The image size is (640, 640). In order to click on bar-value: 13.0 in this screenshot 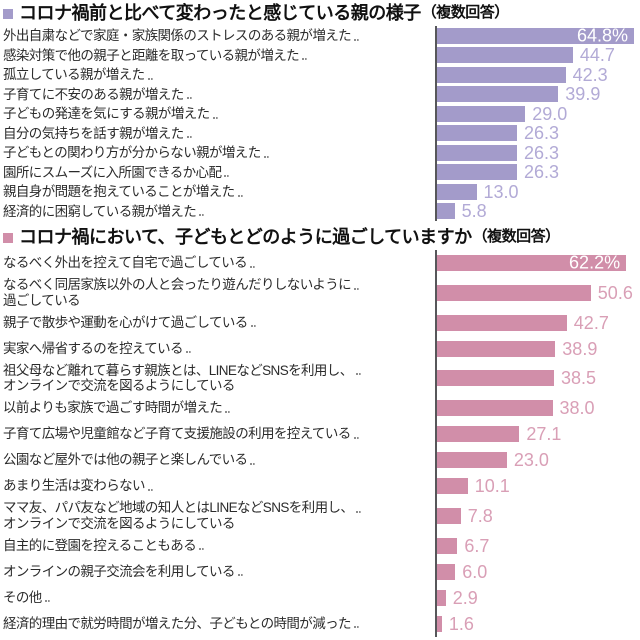, I will do `click(501, 191)`.